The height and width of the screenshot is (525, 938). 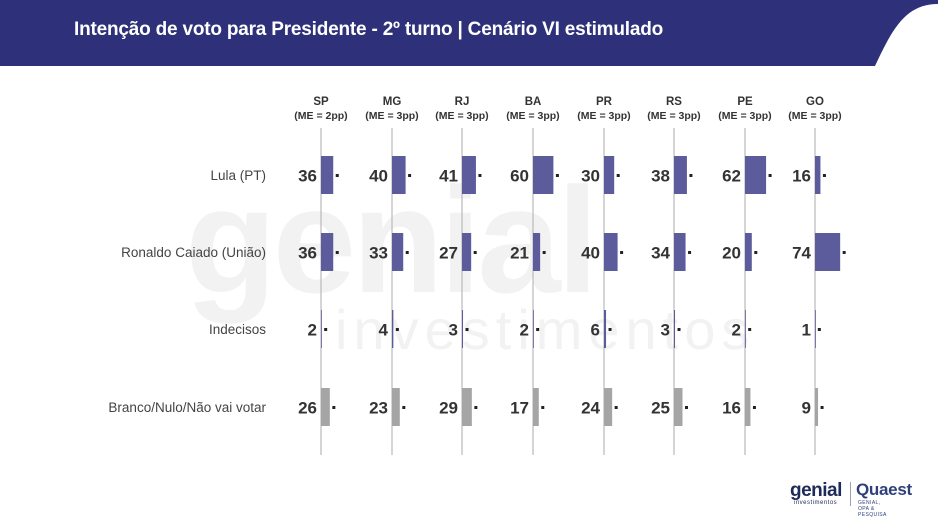 I want to click on region-label: BA, so click(x=533, y=102).